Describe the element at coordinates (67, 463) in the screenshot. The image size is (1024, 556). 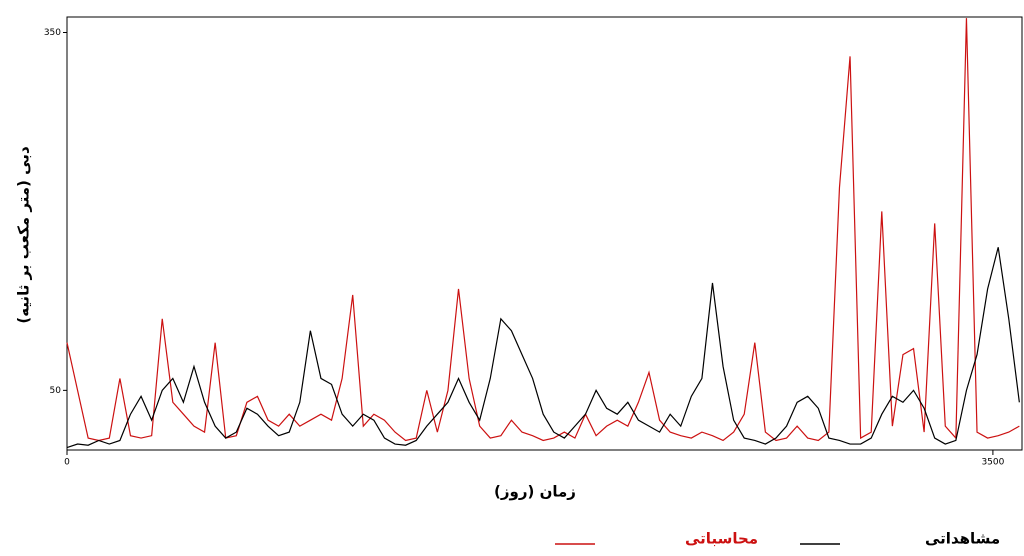
I see `x-tick-label: 0` at that location.